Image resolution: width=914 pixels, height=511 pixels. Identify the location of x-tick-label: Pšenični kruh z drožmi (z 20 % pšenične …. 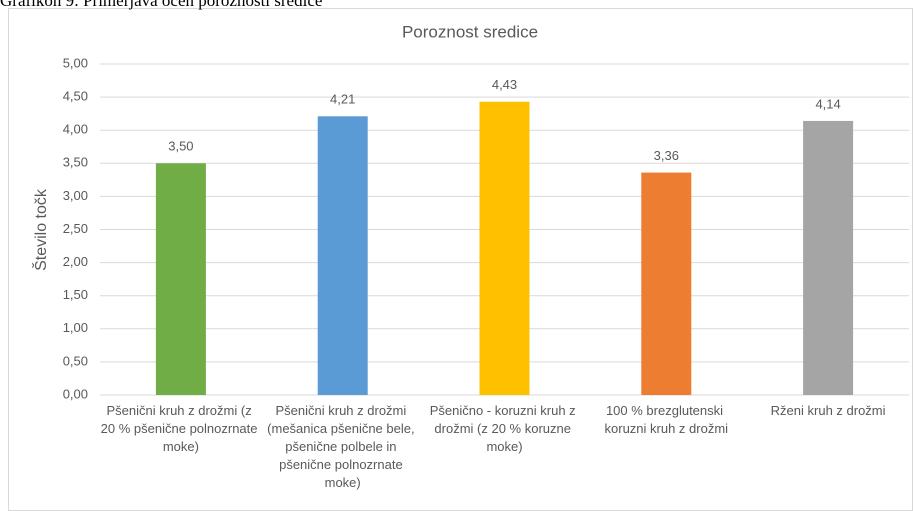
(181, 428).